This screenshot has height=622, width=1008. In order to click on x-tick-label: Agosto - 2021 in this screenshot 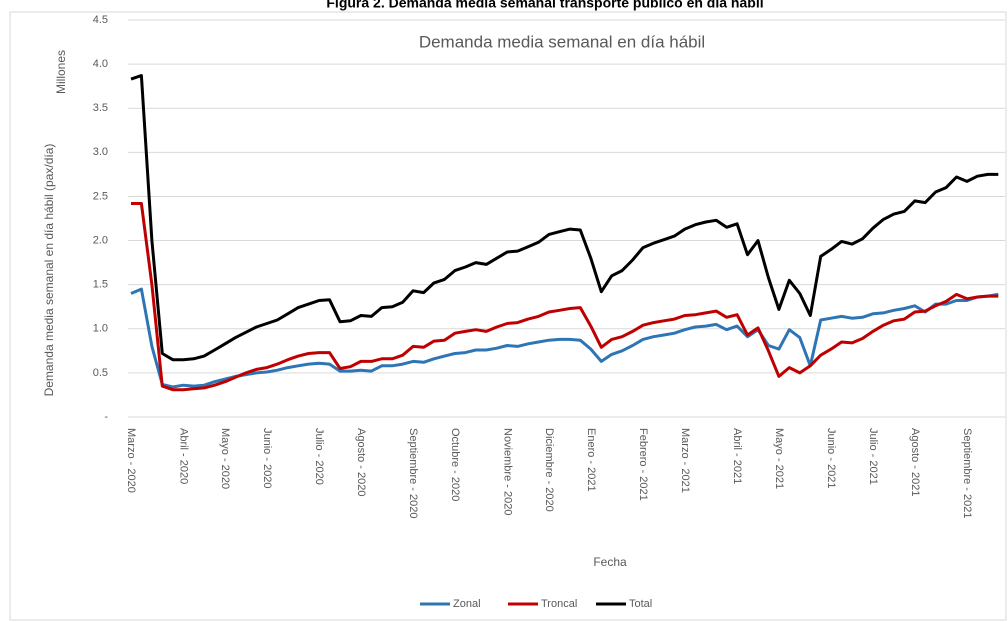, I will do `click(915, 462)`.